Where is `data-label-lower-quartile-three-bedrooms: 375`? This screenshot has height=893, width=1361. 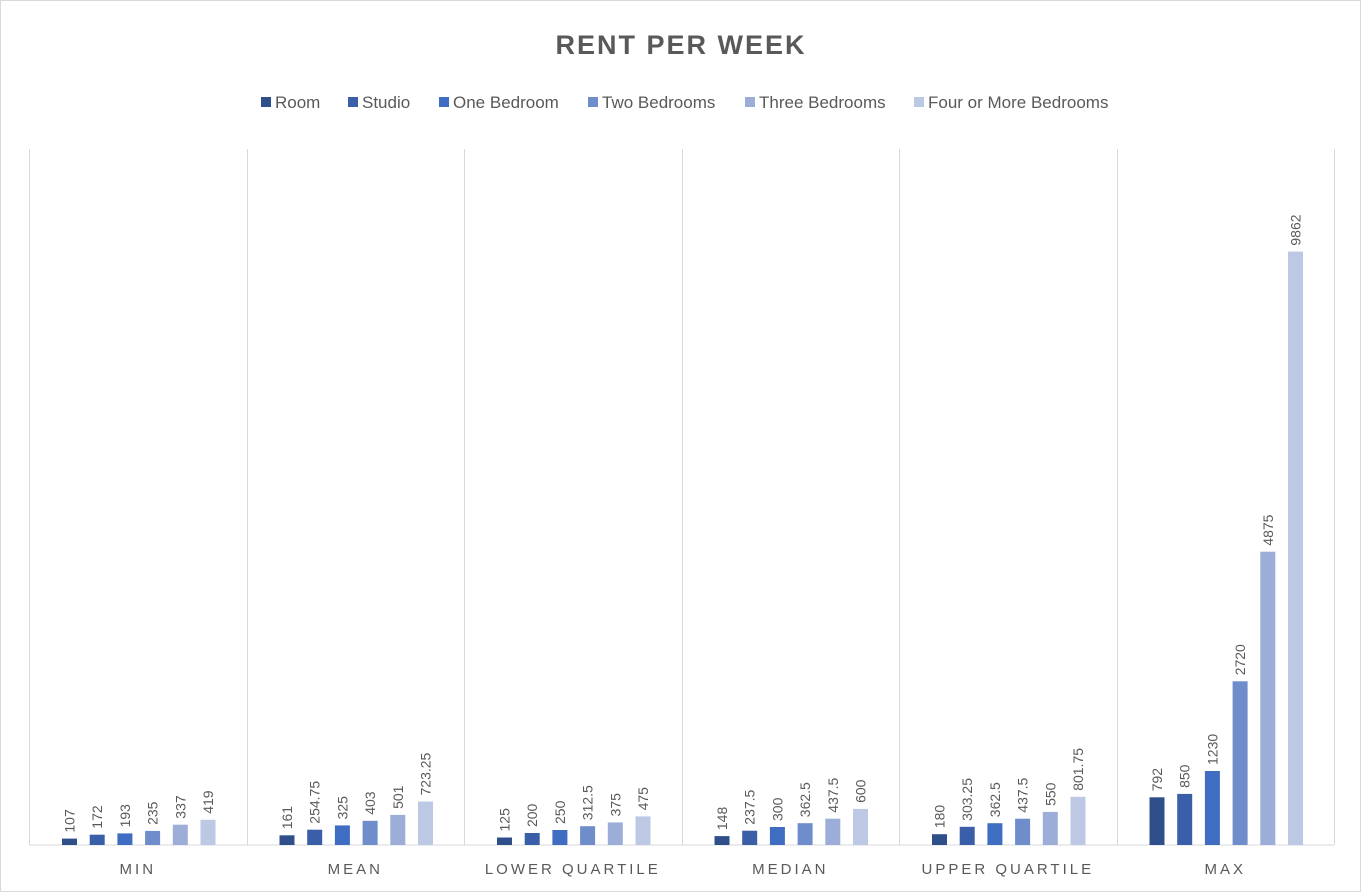 data-label-lower-quartile-three-bedrooms: 375 is located at coordinates (615, 805).